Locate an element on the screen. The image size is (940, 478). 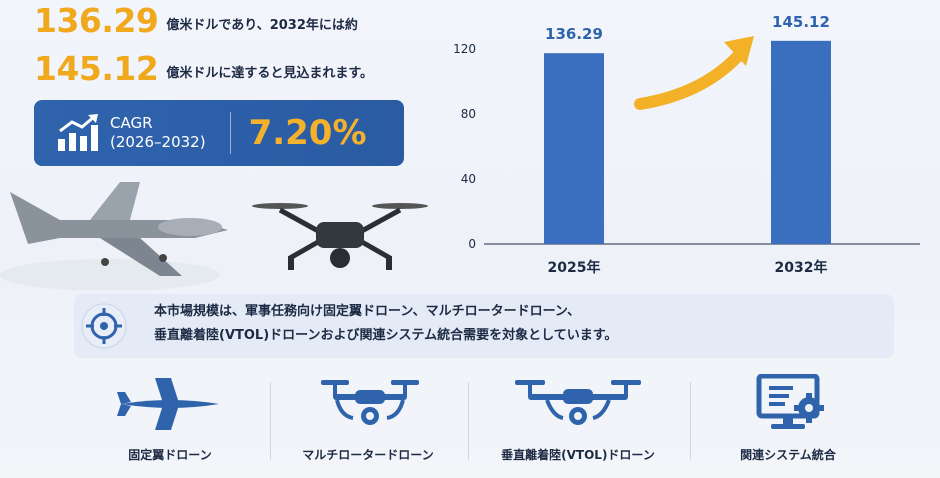
bar-2032 is located at coordinates (801, 142).